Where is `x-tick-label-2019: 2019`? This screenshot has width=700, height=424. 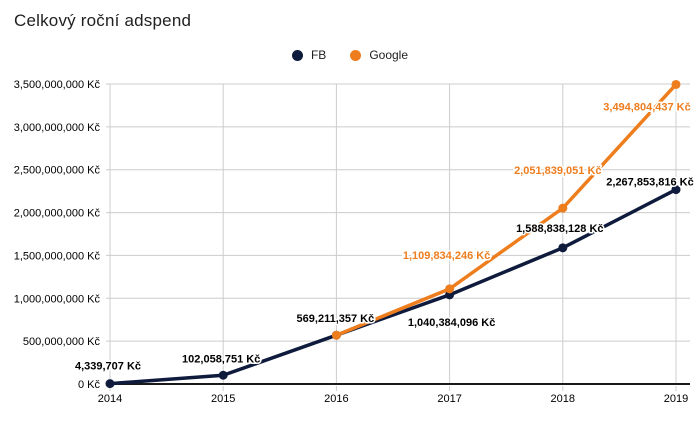 x-tick-label-2019: 2019 is located at coordinates (676, 399).